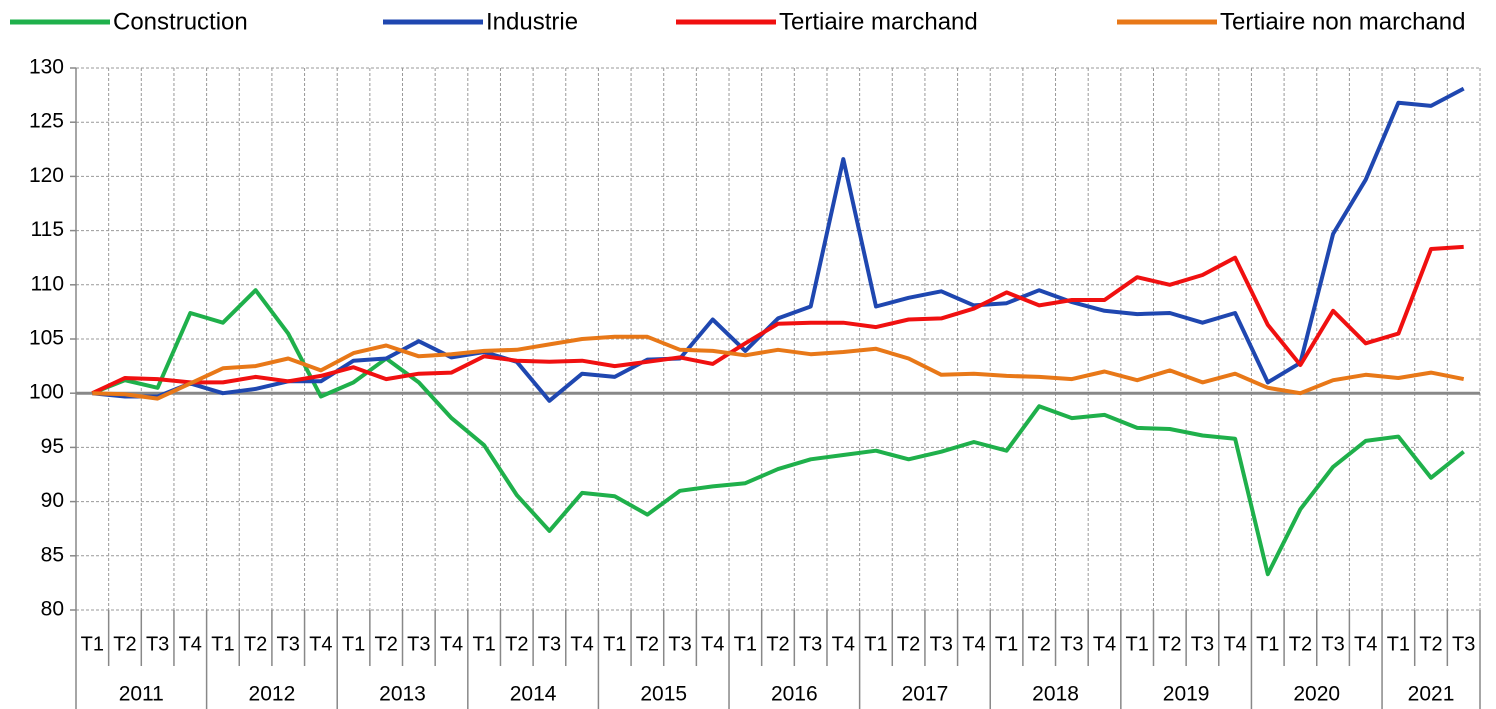 The width and height of the screenshot is (1496, 709). Describe the element at coordinates (46, 121) in the screenshot. I see `y-tick-label: 125` at that location.